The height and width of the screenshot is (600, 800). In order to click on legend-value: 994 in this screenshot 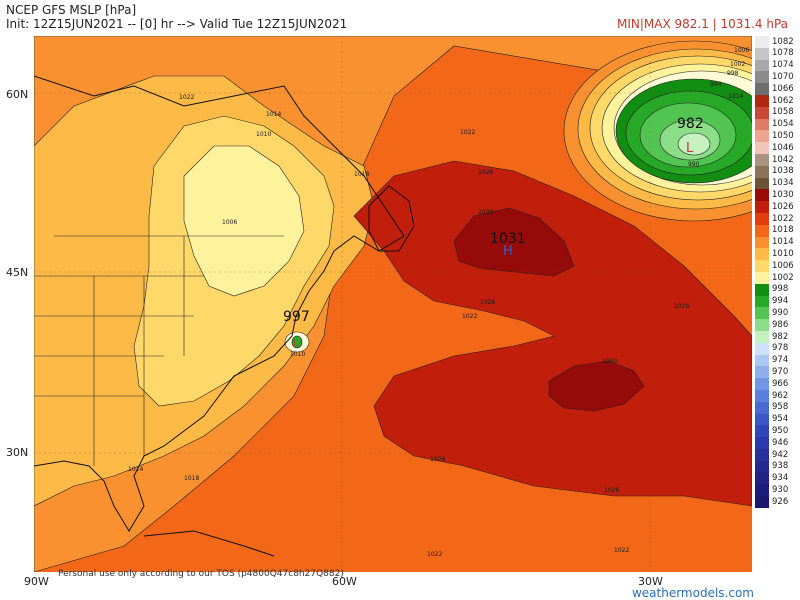, I will do `click(780, 301)`.